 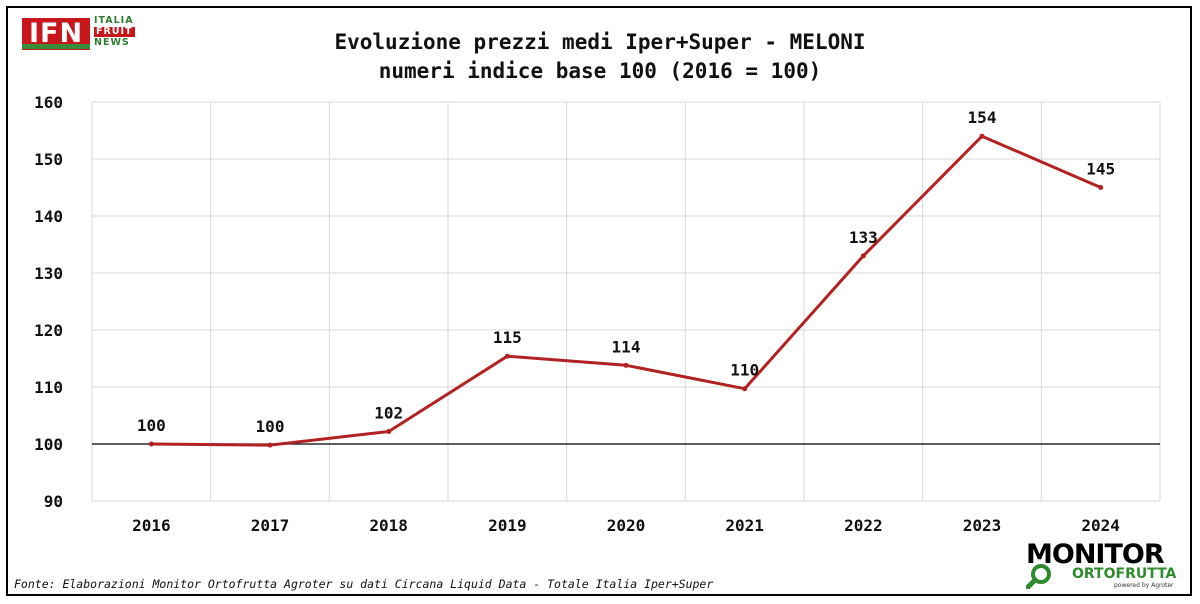 I want to click on x-tick-label: 2017, so click(x=270, y=525).